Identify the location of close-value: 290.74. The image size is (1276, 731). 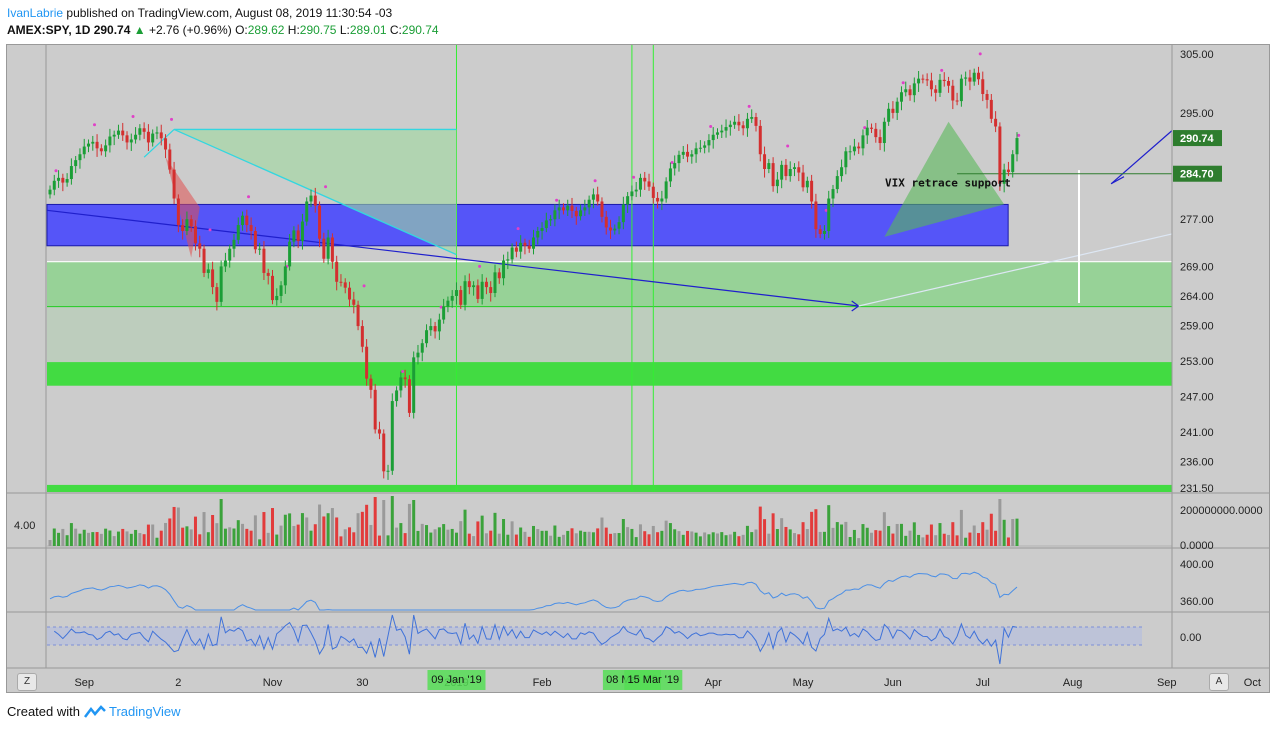
(420, 30).